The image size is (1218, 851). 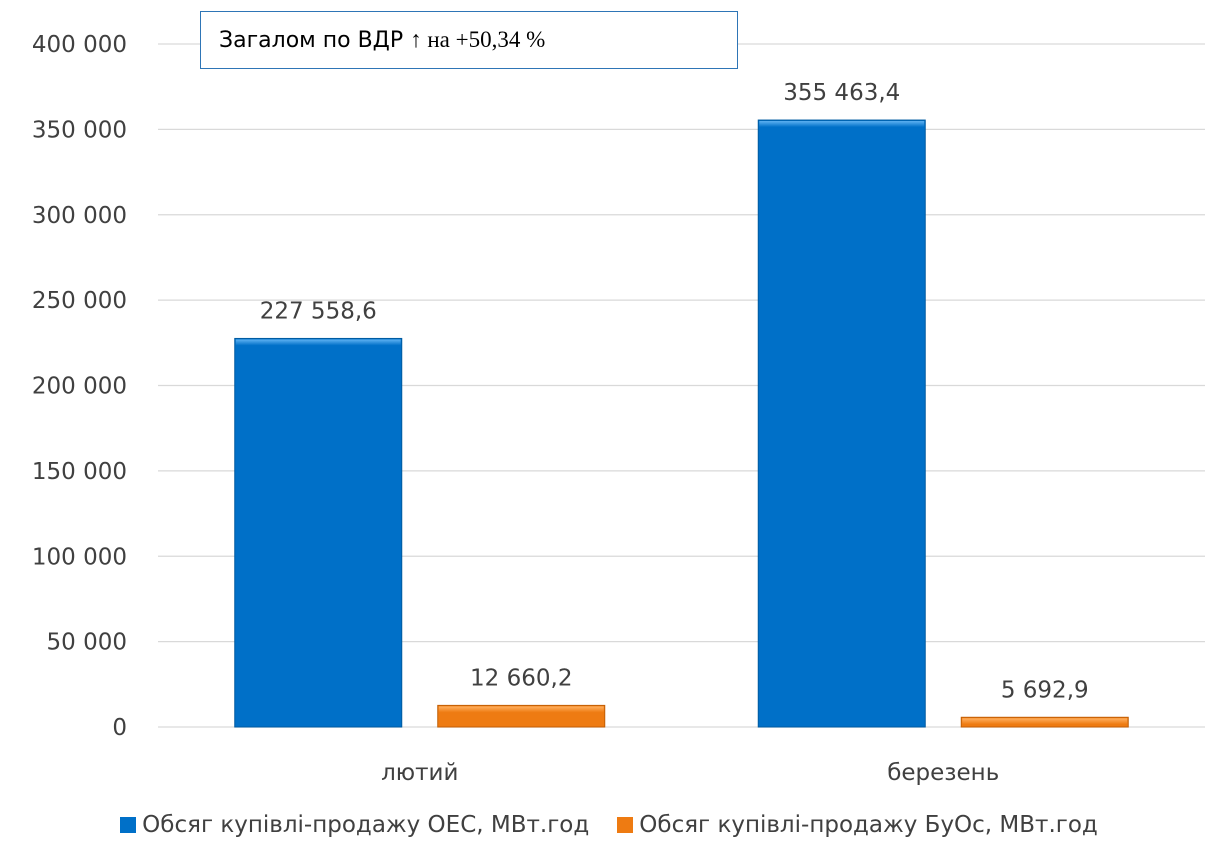 What do you see at coordinates (841, 93) in the screenshot?
I see `data-label: 355 463,4` at bounding box center [841, 93].